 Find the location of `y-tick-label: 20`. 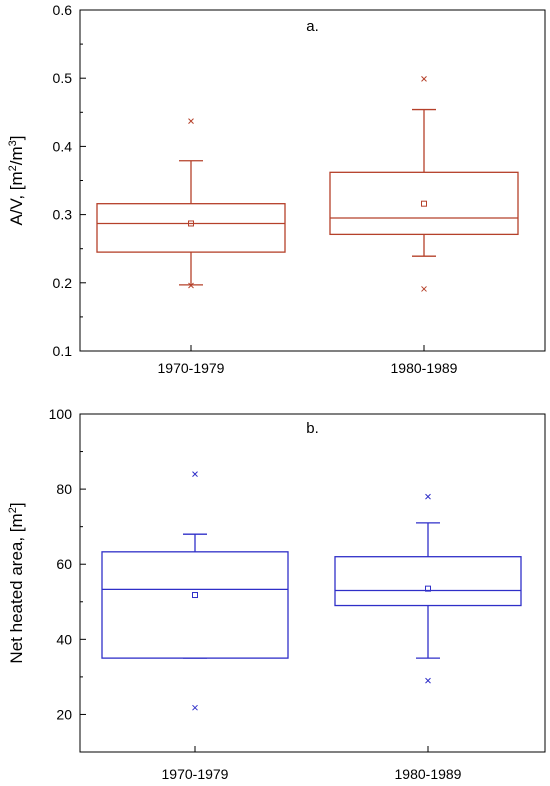

y-tick-label: 20 is located at coordinates (64, 714).